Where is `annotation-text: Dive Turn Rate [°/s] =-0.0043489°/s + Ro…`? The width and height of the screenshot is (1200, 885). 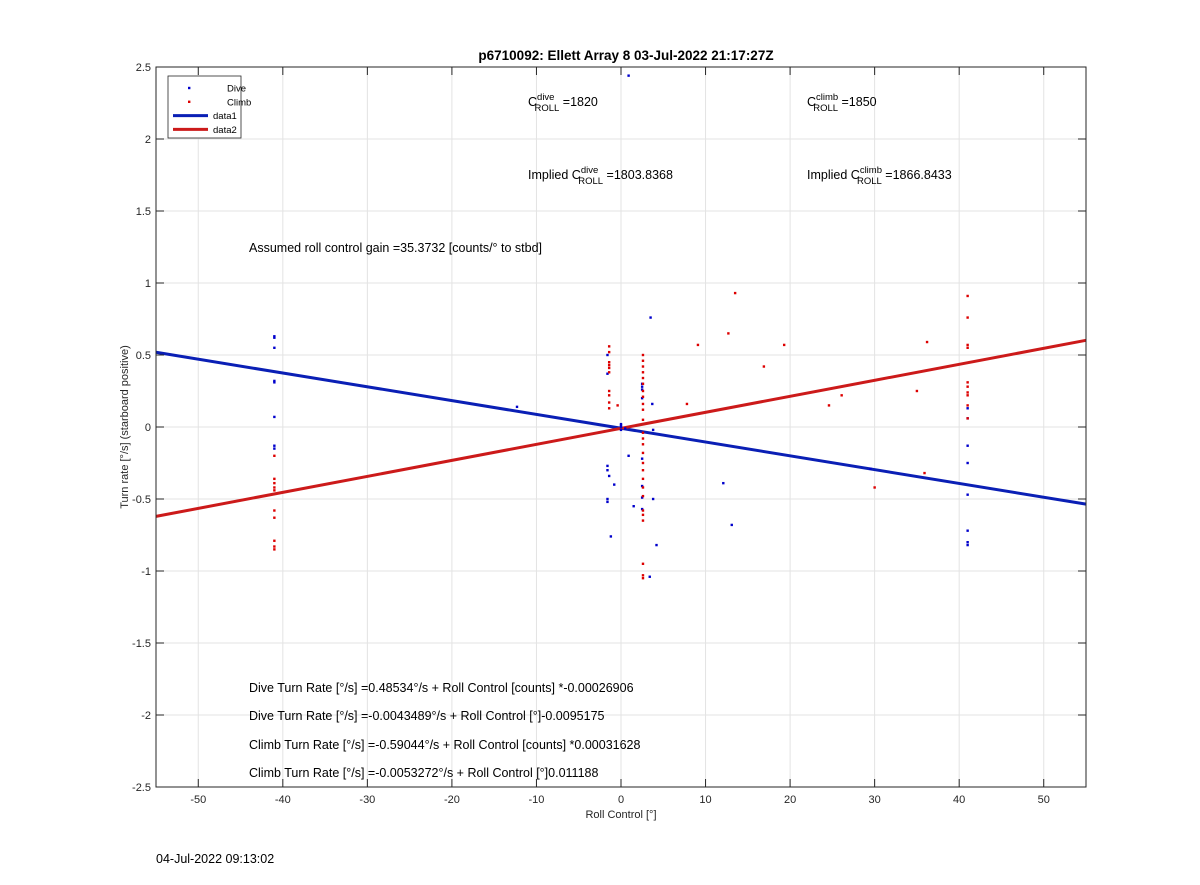 annotation-text: Dive Turn Rate [°/s] =-0.0043489°/s + Ro… is located at coordinates (427, 716).